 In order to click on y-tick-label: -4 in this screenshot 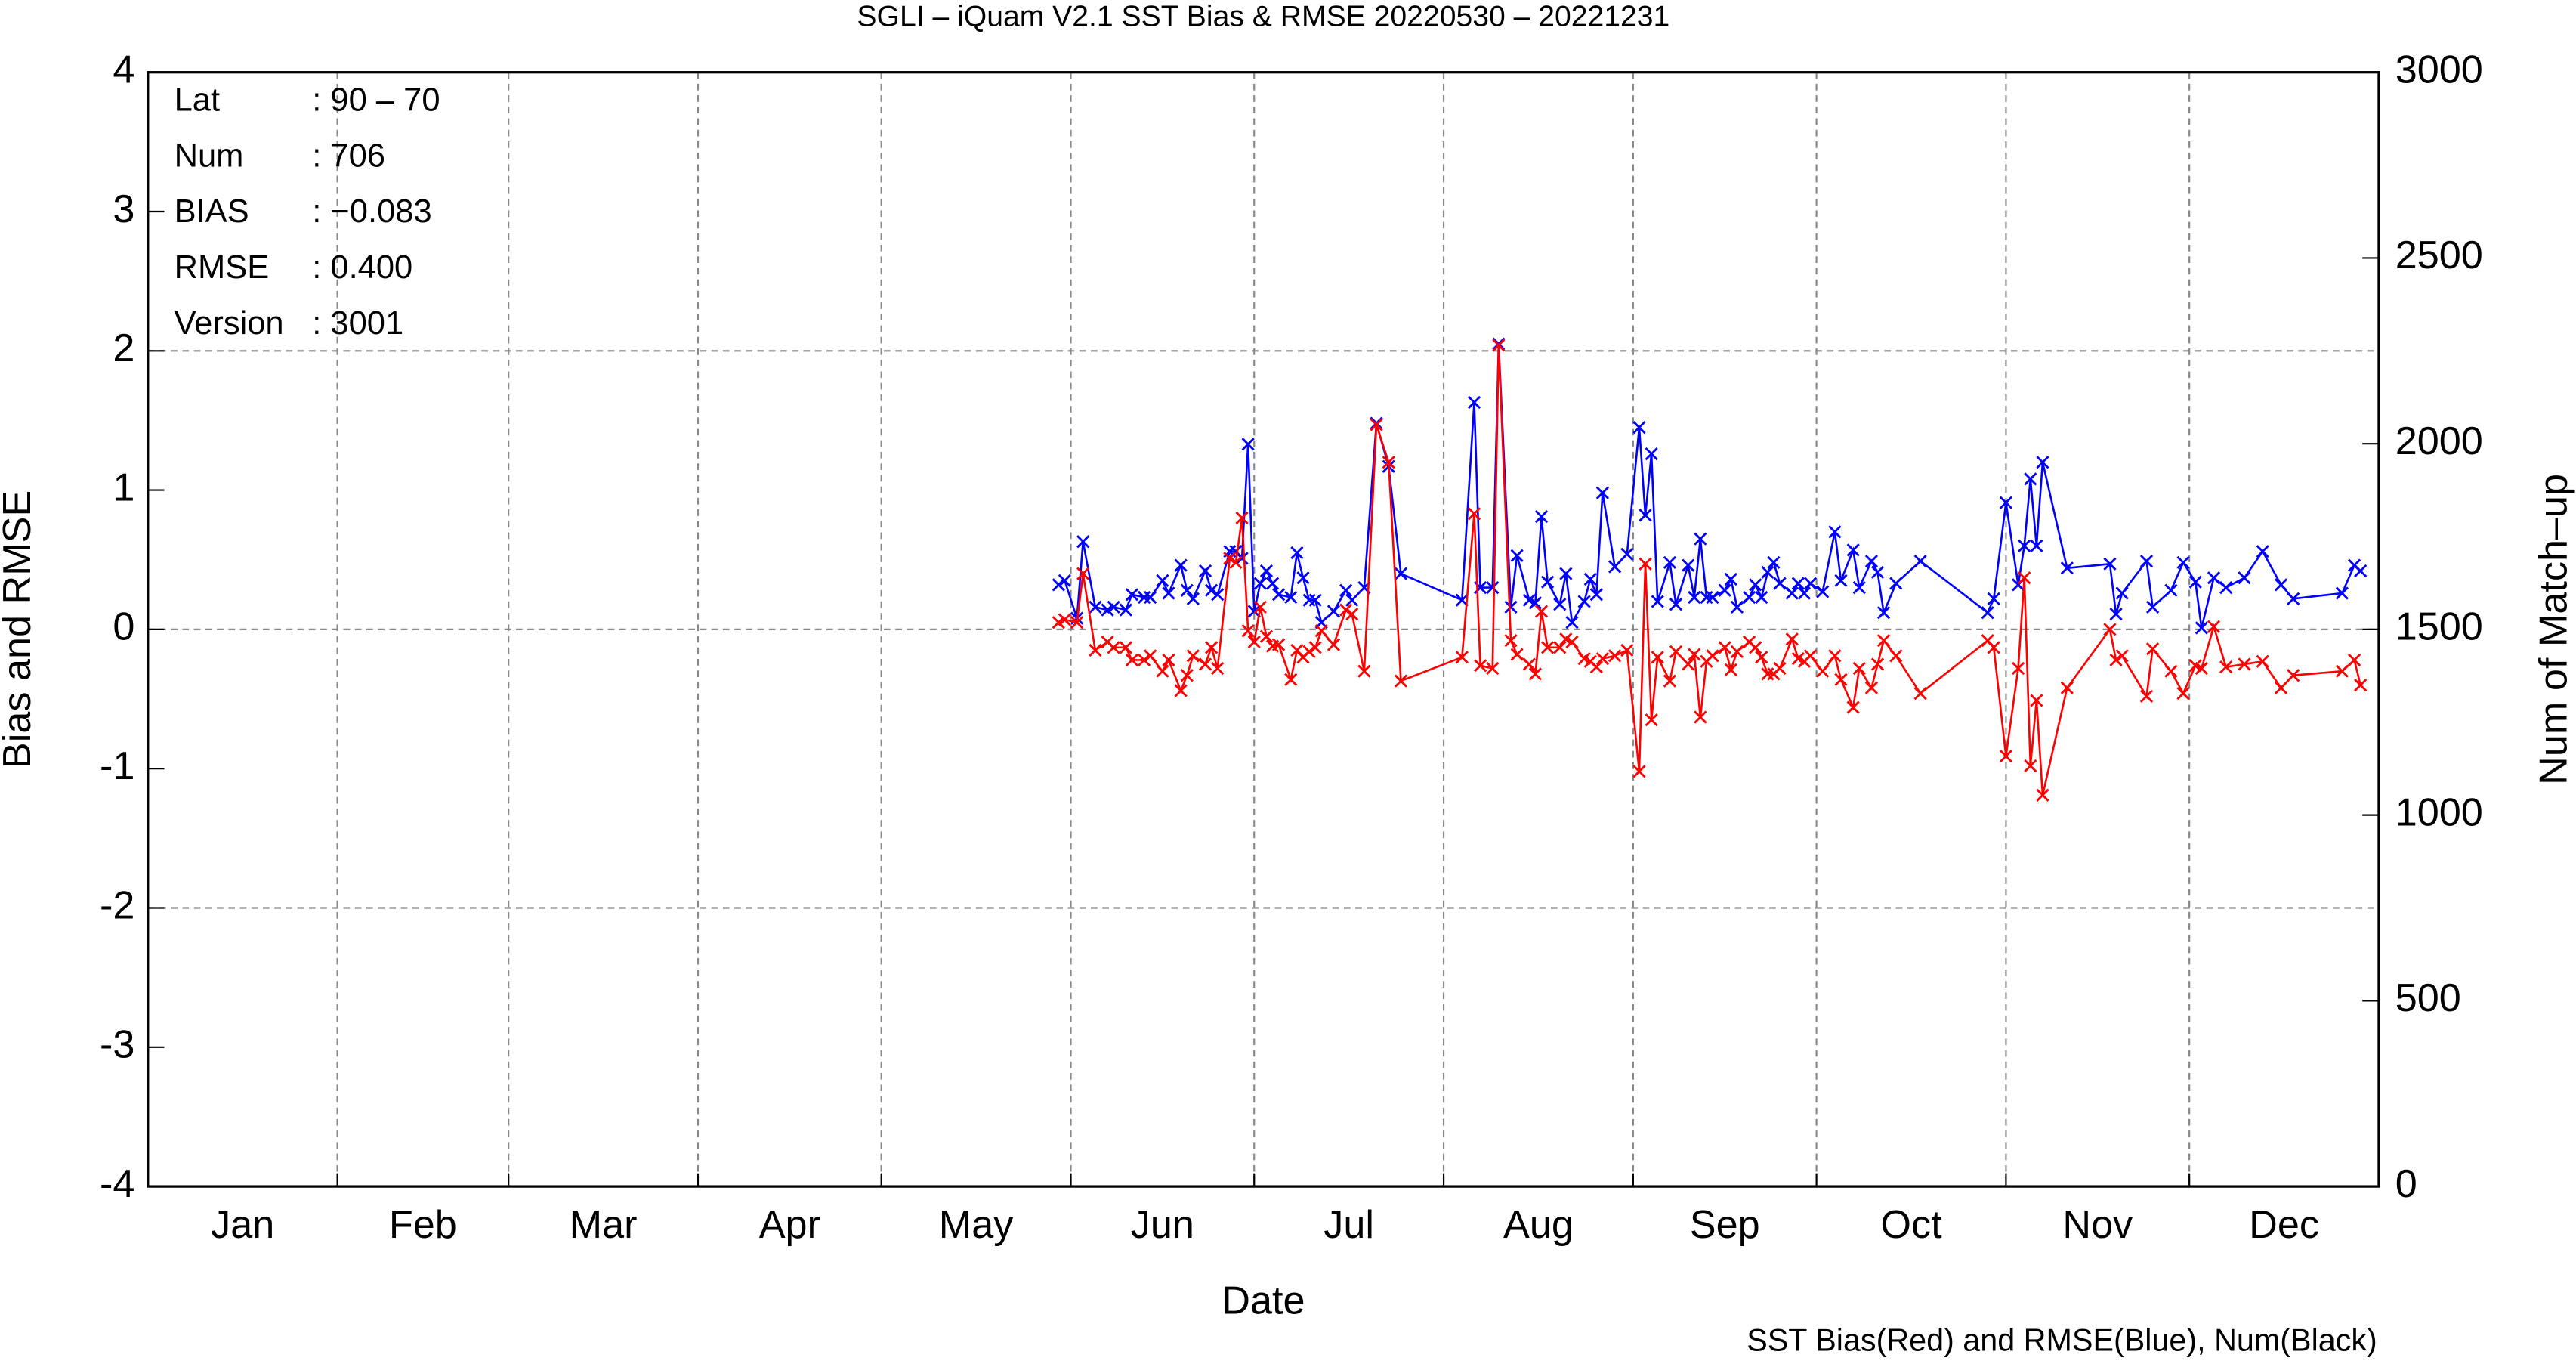, I will do `click(117, 1184)`.